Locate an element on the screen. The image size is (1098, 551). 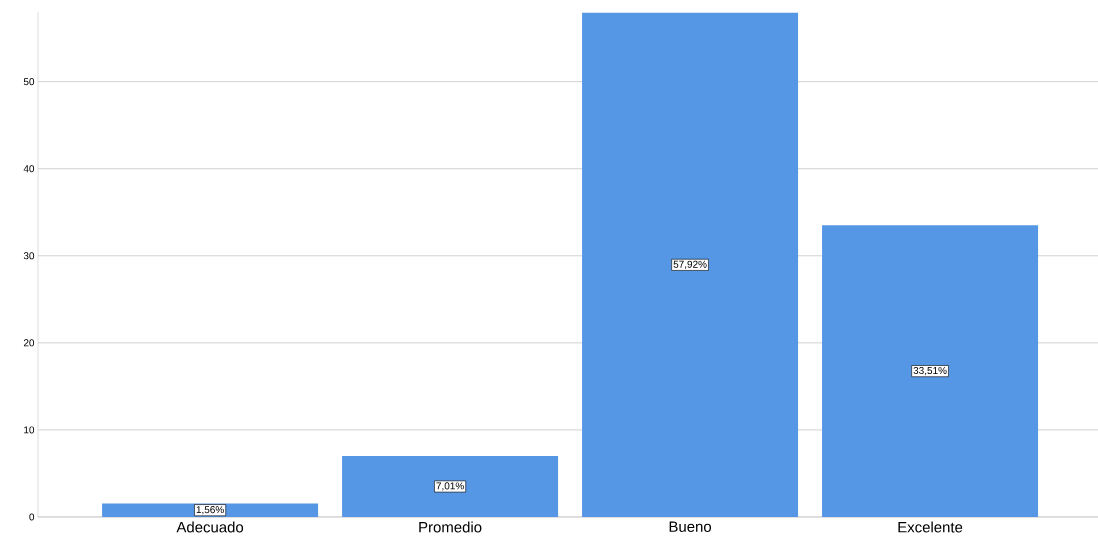
y-tick-label: 0 is located at coordinates (32, 517).